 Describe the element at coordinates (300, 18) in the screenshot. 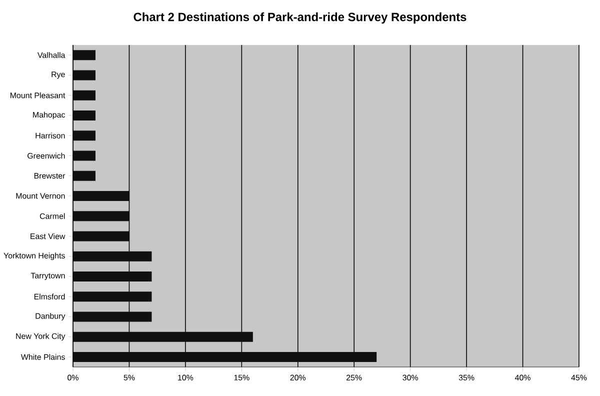

I see `chart-title: Chart 2 Destinations of Park-and-ride Survey Respondents` at that location.